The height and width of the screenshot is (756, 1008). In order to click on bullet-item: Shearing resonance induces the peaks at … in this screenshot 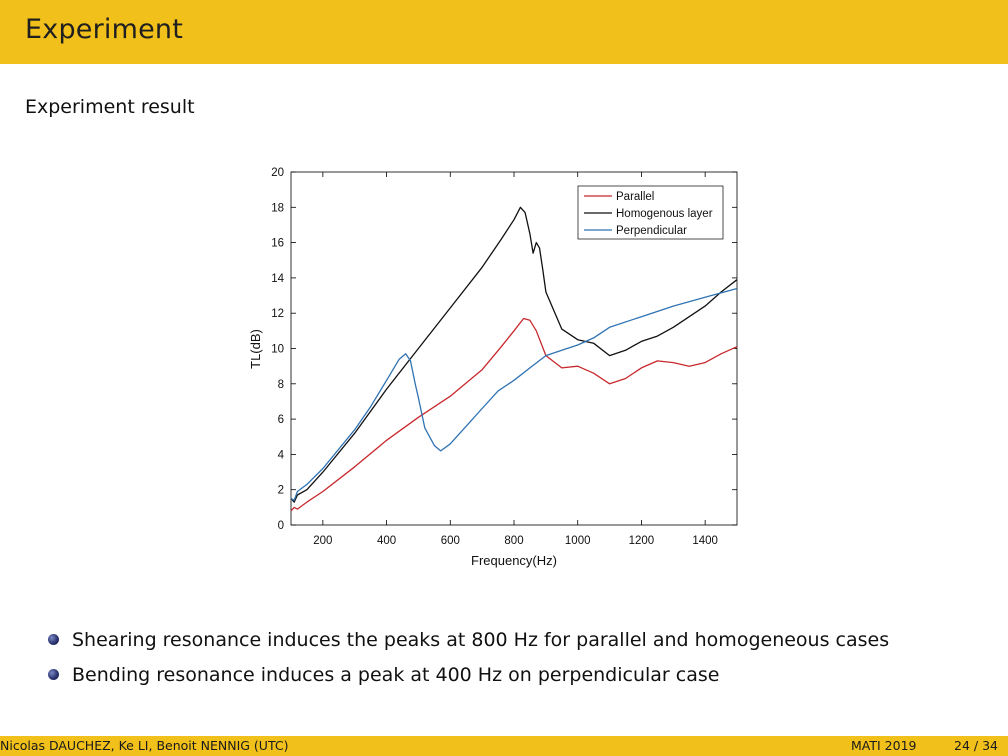, I will do `click(468, 641)`.